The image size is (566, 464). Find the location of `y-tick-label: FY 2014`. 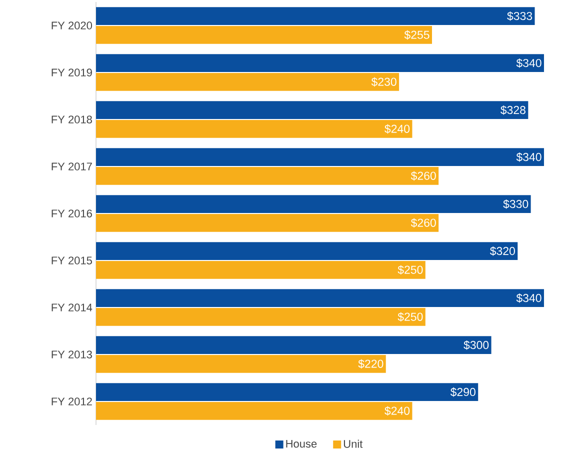

y-tick-label: FY 2014 is located at coordinates (72, 308).